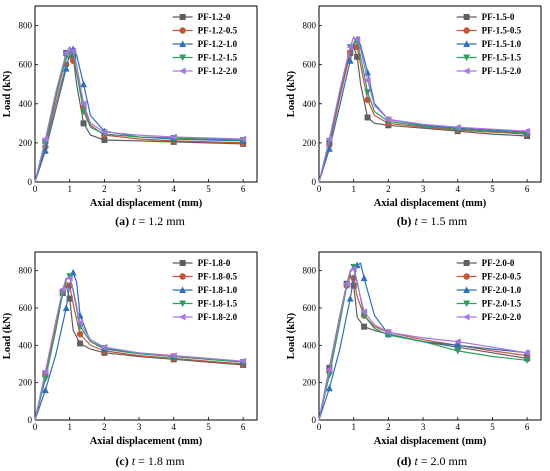  Describe the element at coordinates (310, 143) in the screenshot. I see `y-tick-label: 200` at that location.